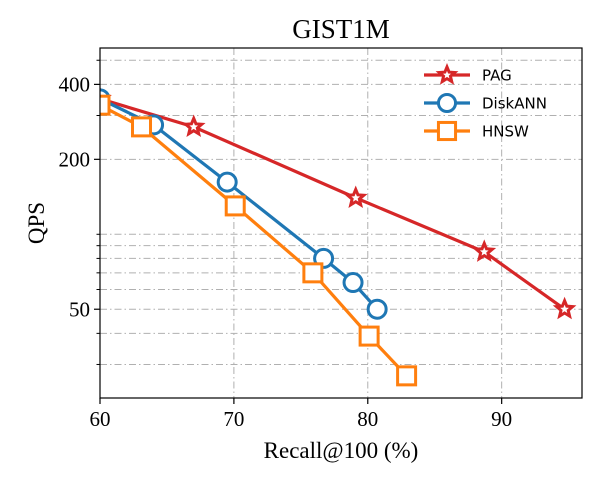 The image size is (600, 480). What do you see at coordinates (79, 310) in the screenshot?
I see `y-tick-label: 50` at bounding box center [79, 310].